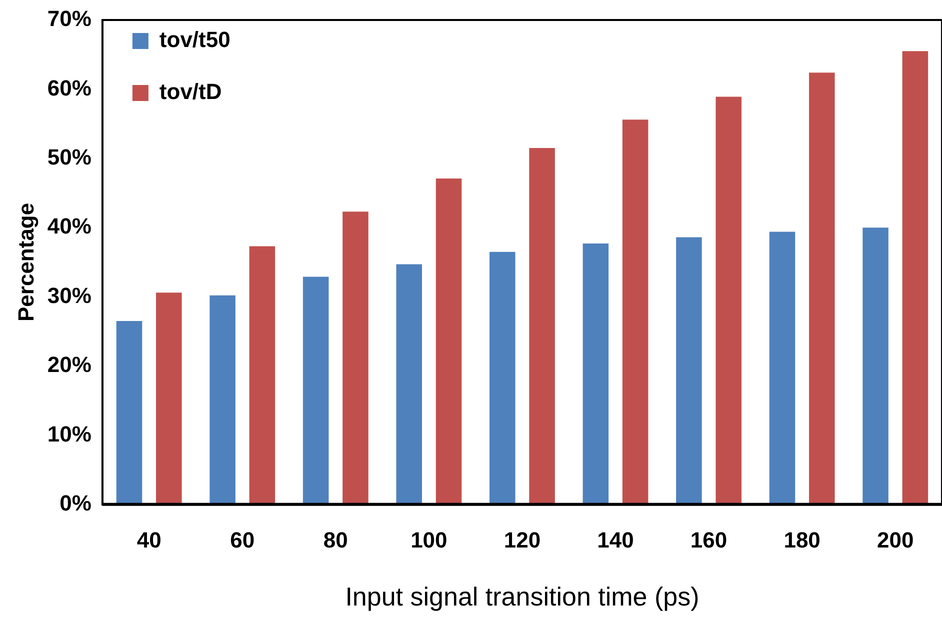 The height and width of the screenshot is (628, 942). What do you see at coordinates (429, 540) in the screenshot?
I see `x-tick-label: 100` at bounding box center [429, 540].